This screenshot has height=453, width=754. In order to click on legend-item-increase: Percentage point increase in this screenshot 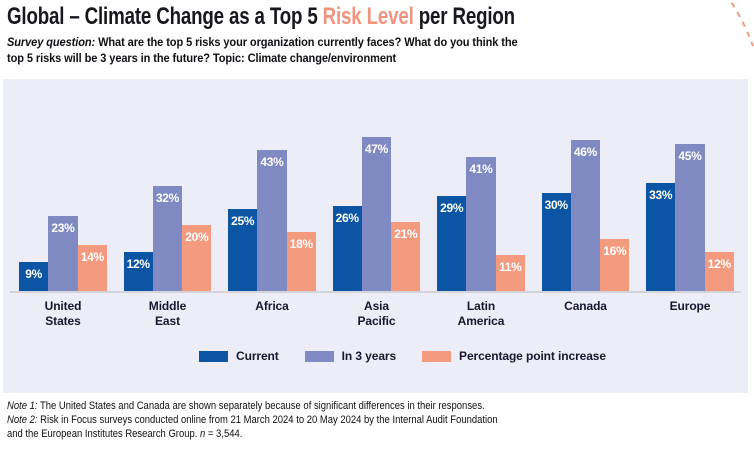, I will do `click(514, 356)`.